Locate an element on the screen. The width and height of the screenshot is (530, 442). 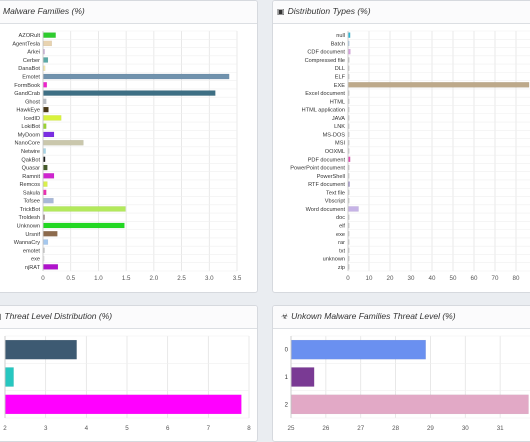
x-tick-label: 6 is located at coordinates (168, 428).